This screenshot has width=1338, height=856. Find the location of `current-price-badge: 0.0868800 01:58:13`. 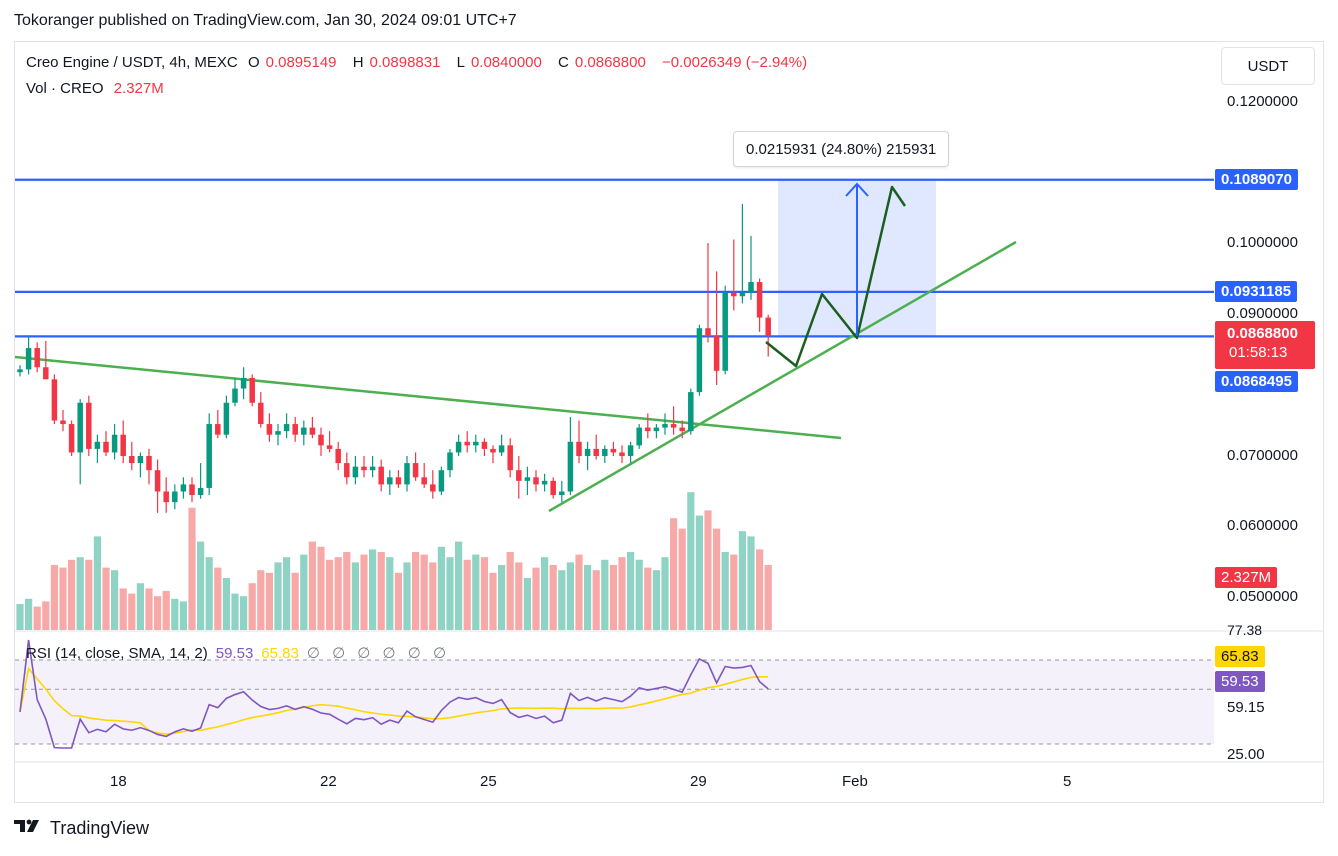

current-price-badge: 0.0868800 01:58:13 is located at coordinates (1265, 345).